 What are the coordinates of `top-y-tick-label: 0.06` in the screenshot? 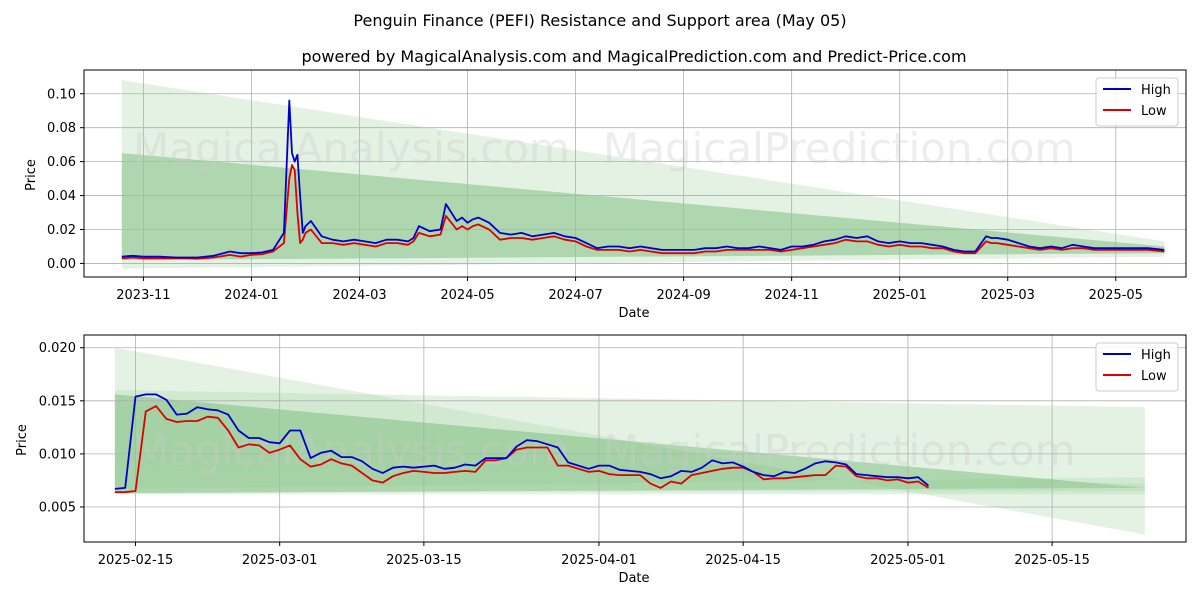 It's located at (61, 162).